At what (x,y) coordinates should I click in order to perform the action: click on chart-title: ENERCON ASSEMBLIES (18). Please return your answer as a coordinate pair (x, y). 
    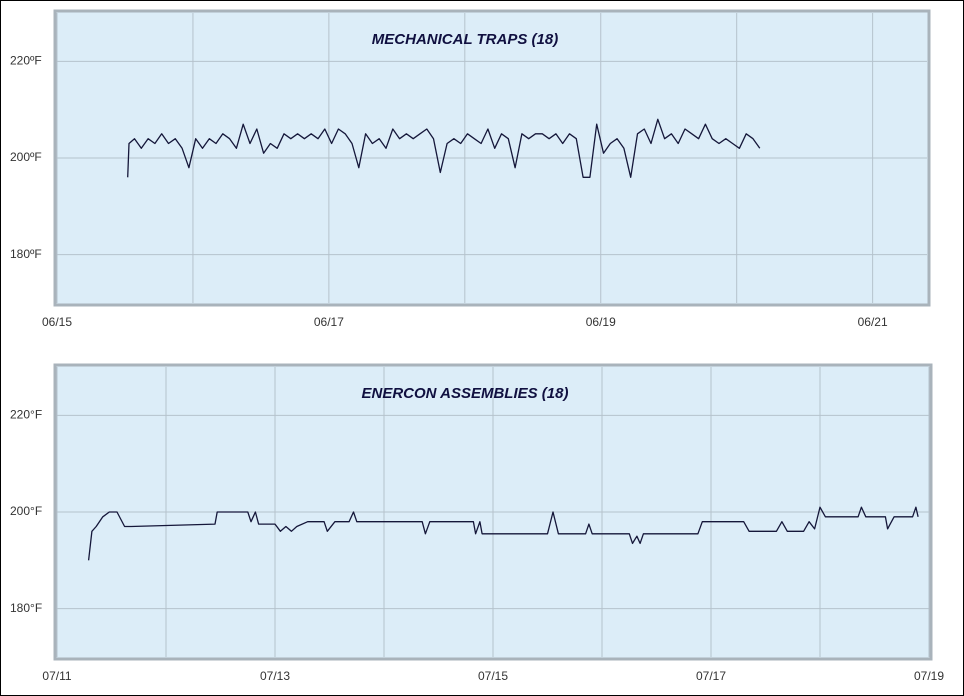
    Looking at the image, I should click on (465, 393).